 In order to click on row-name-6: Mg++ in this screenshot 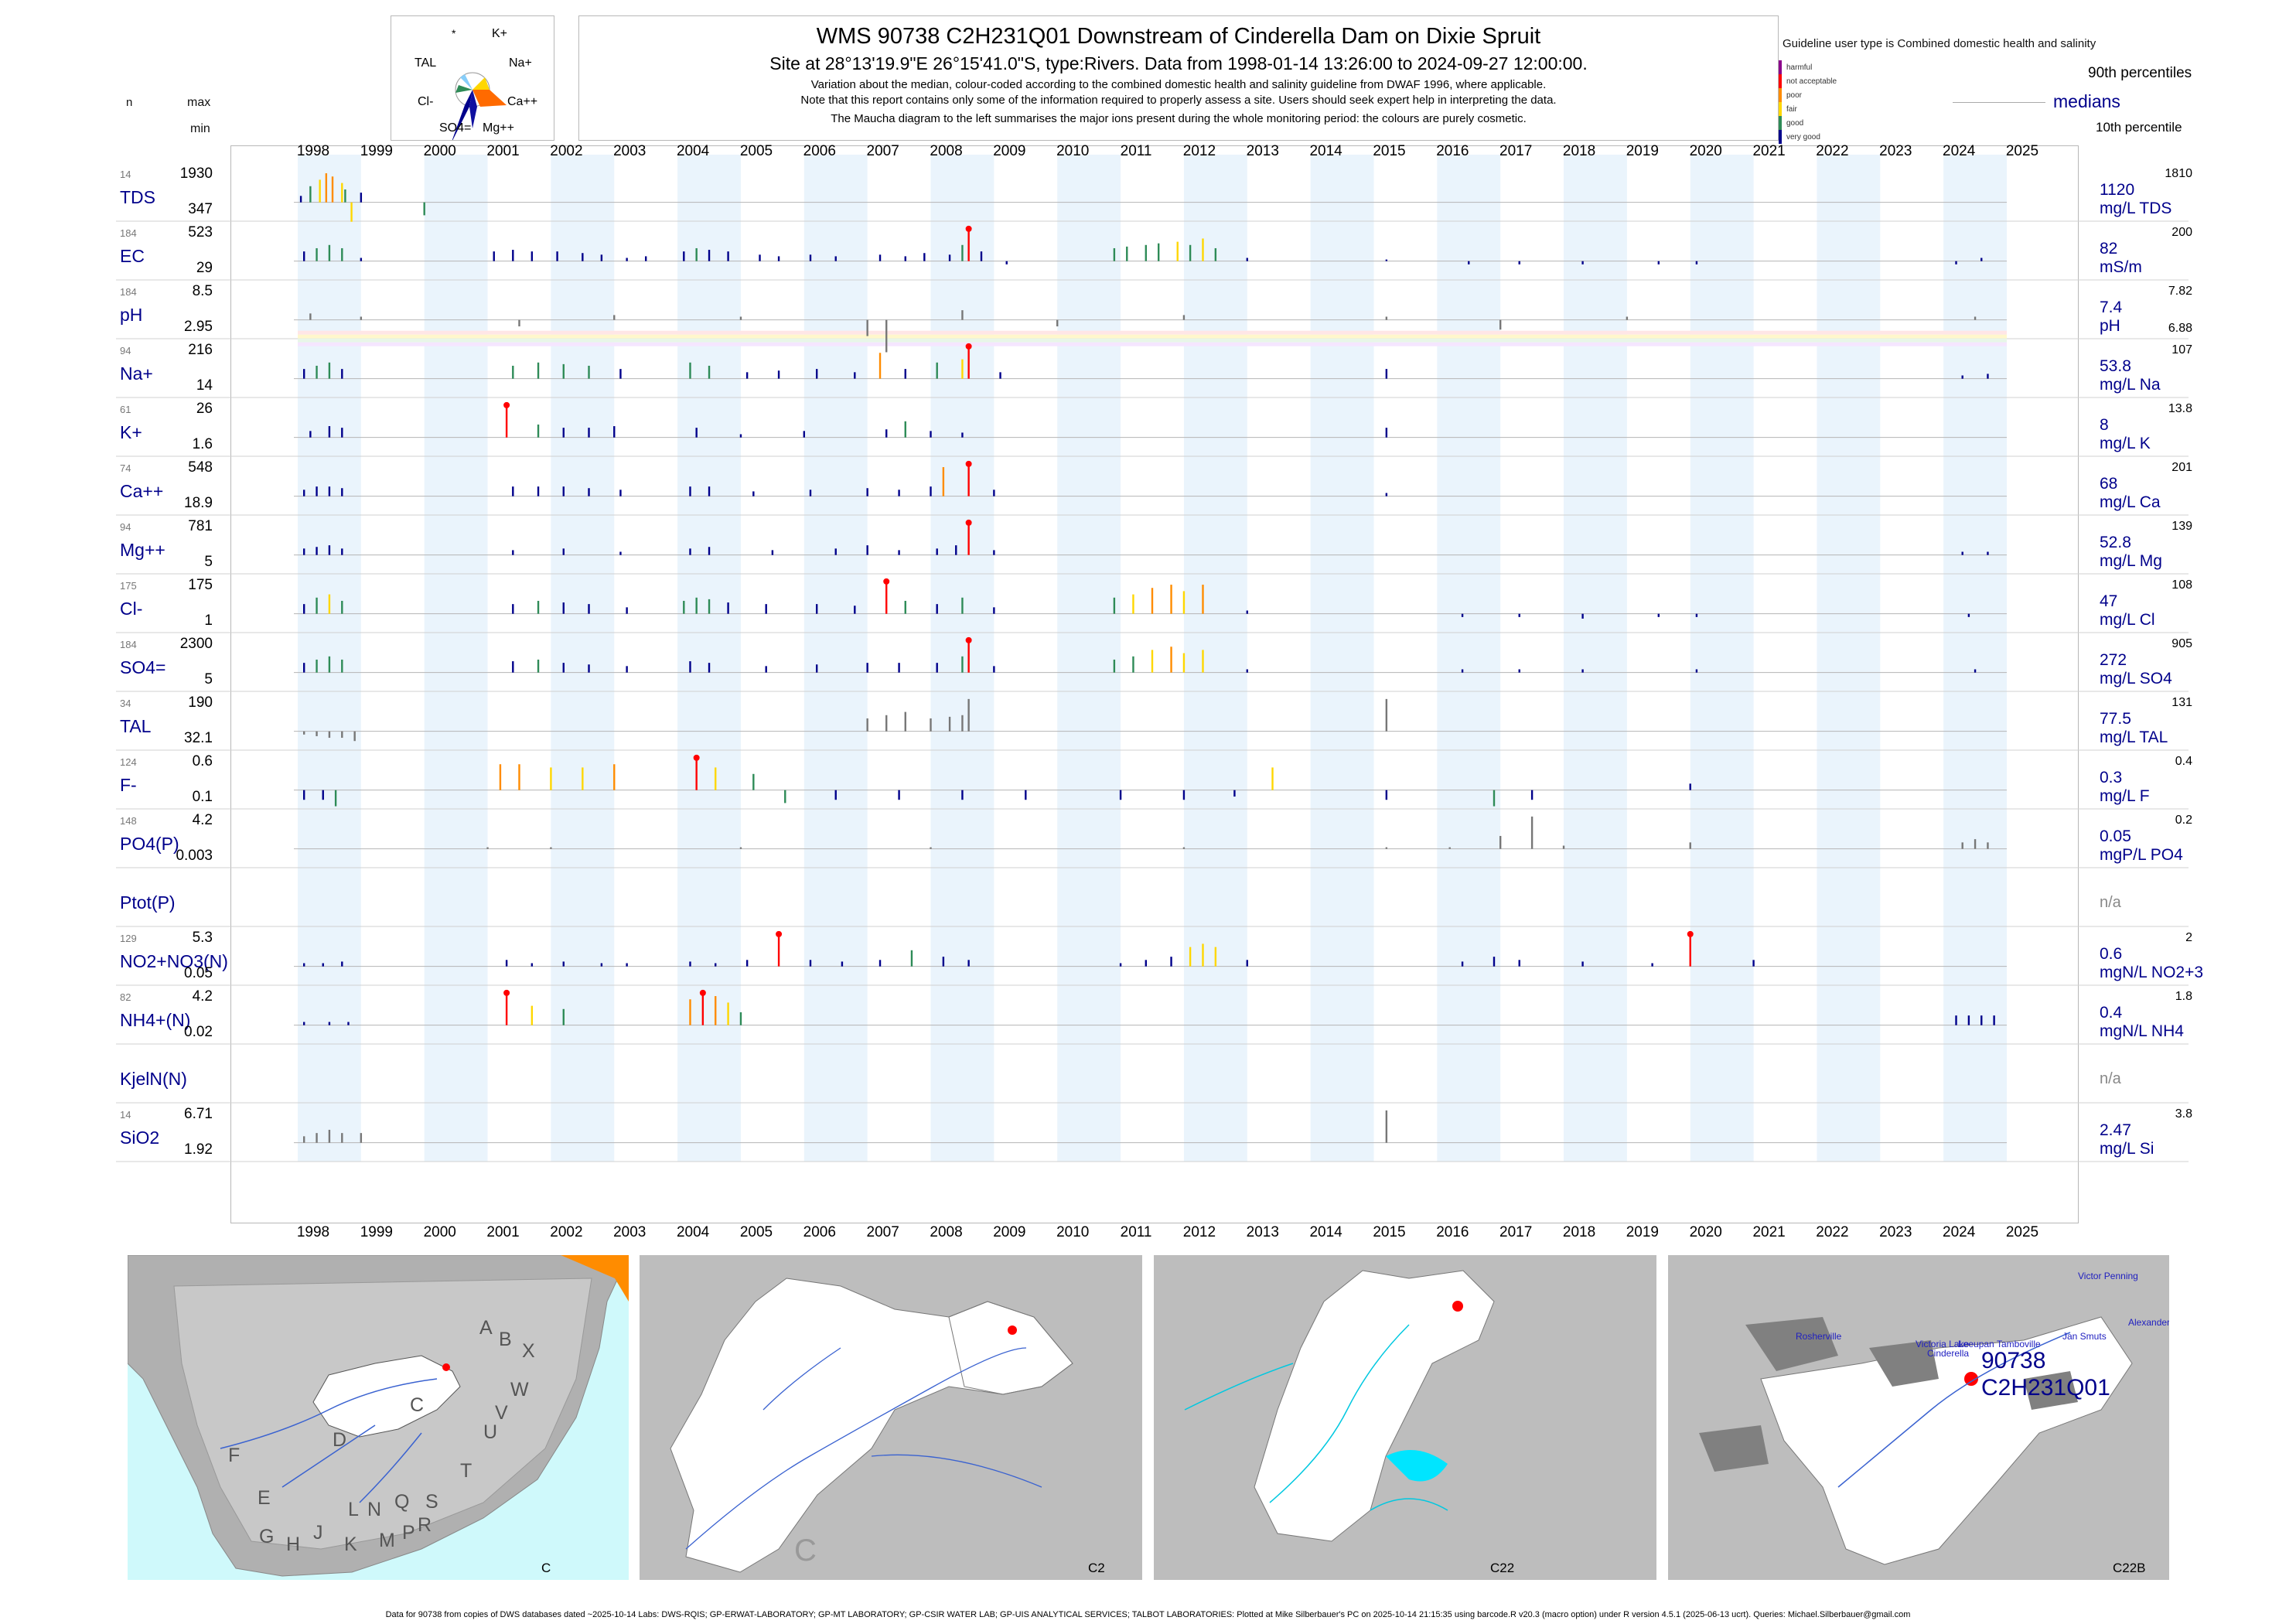, I will do `click(142, 550)`.